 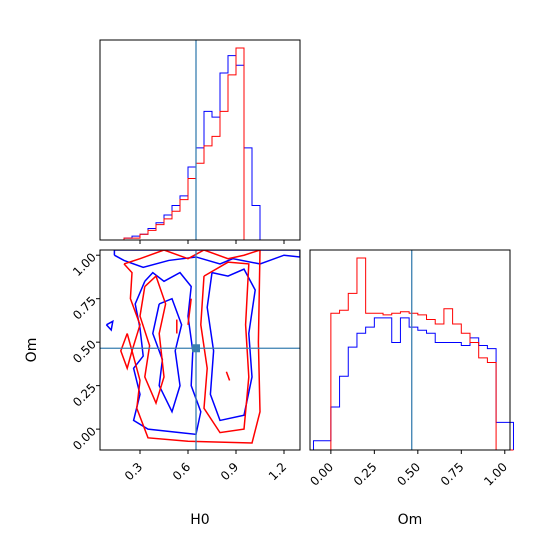 I want to click on om-x-tick-label-0.25: 0.25, so click(x=365, y=474).